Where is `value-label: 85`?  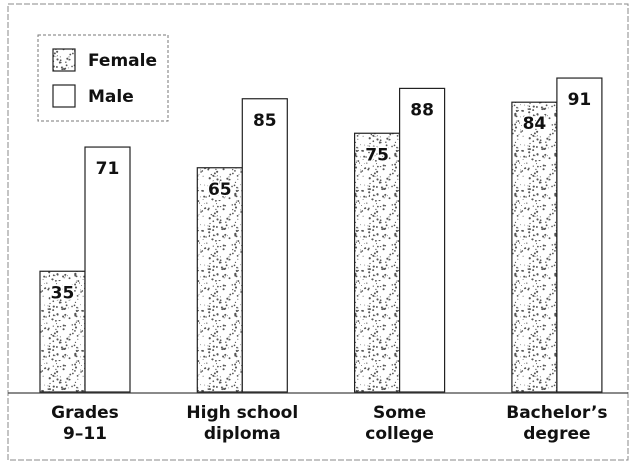
value-label: 85 is located at coordinates (265, 121).